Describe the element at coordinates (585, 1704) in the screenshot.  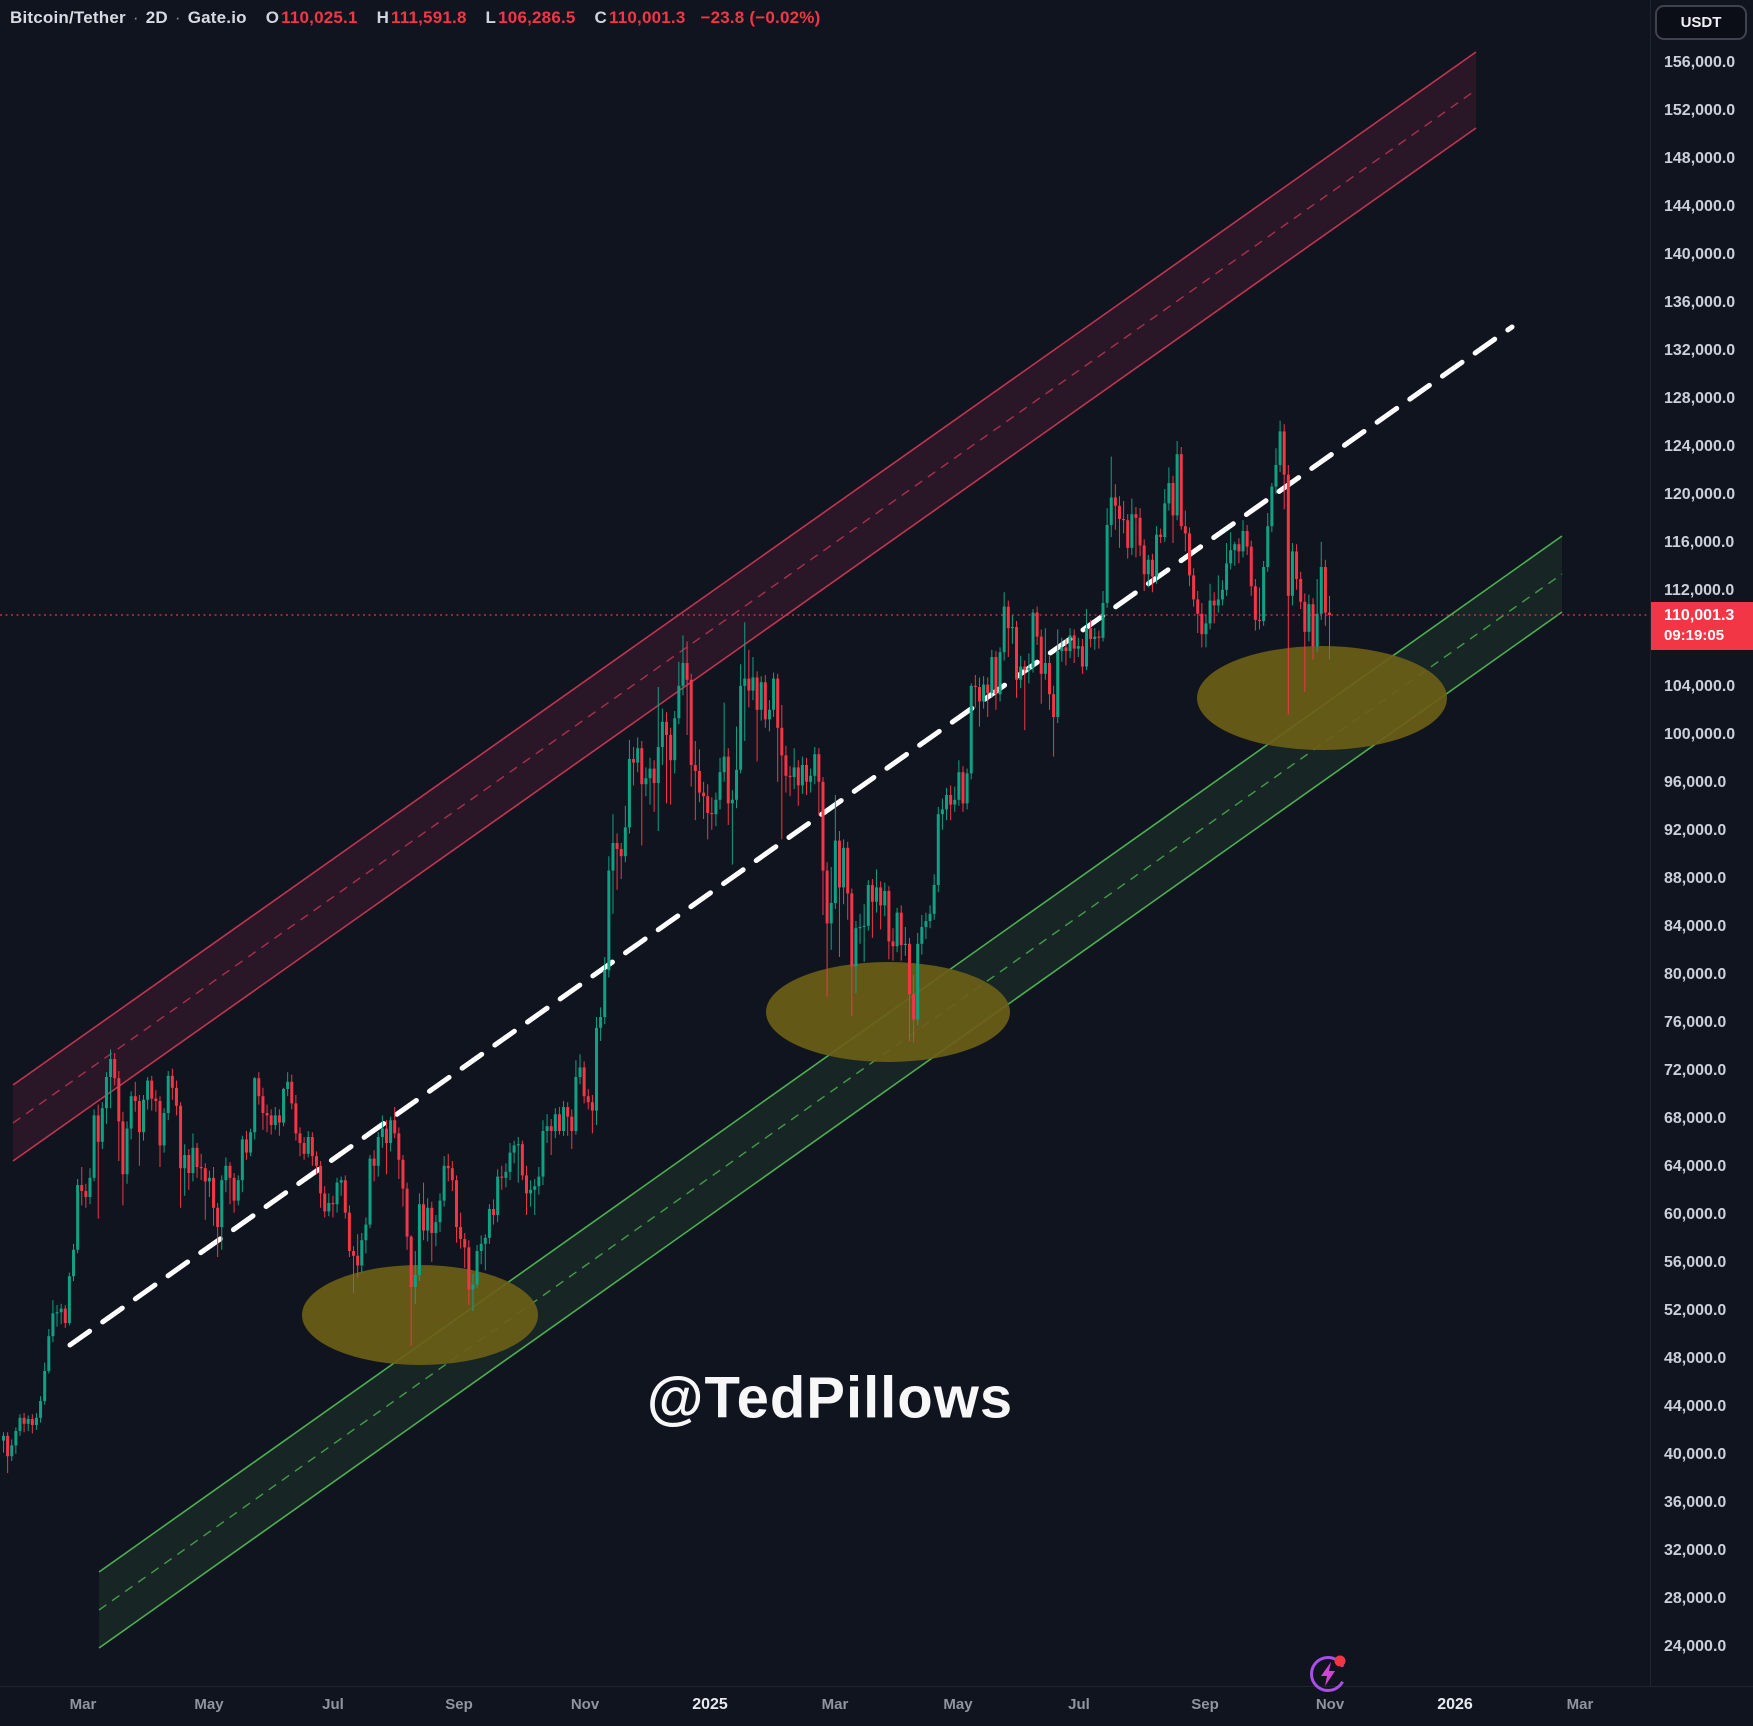
I see `time-tick-label: Nov` at that location.